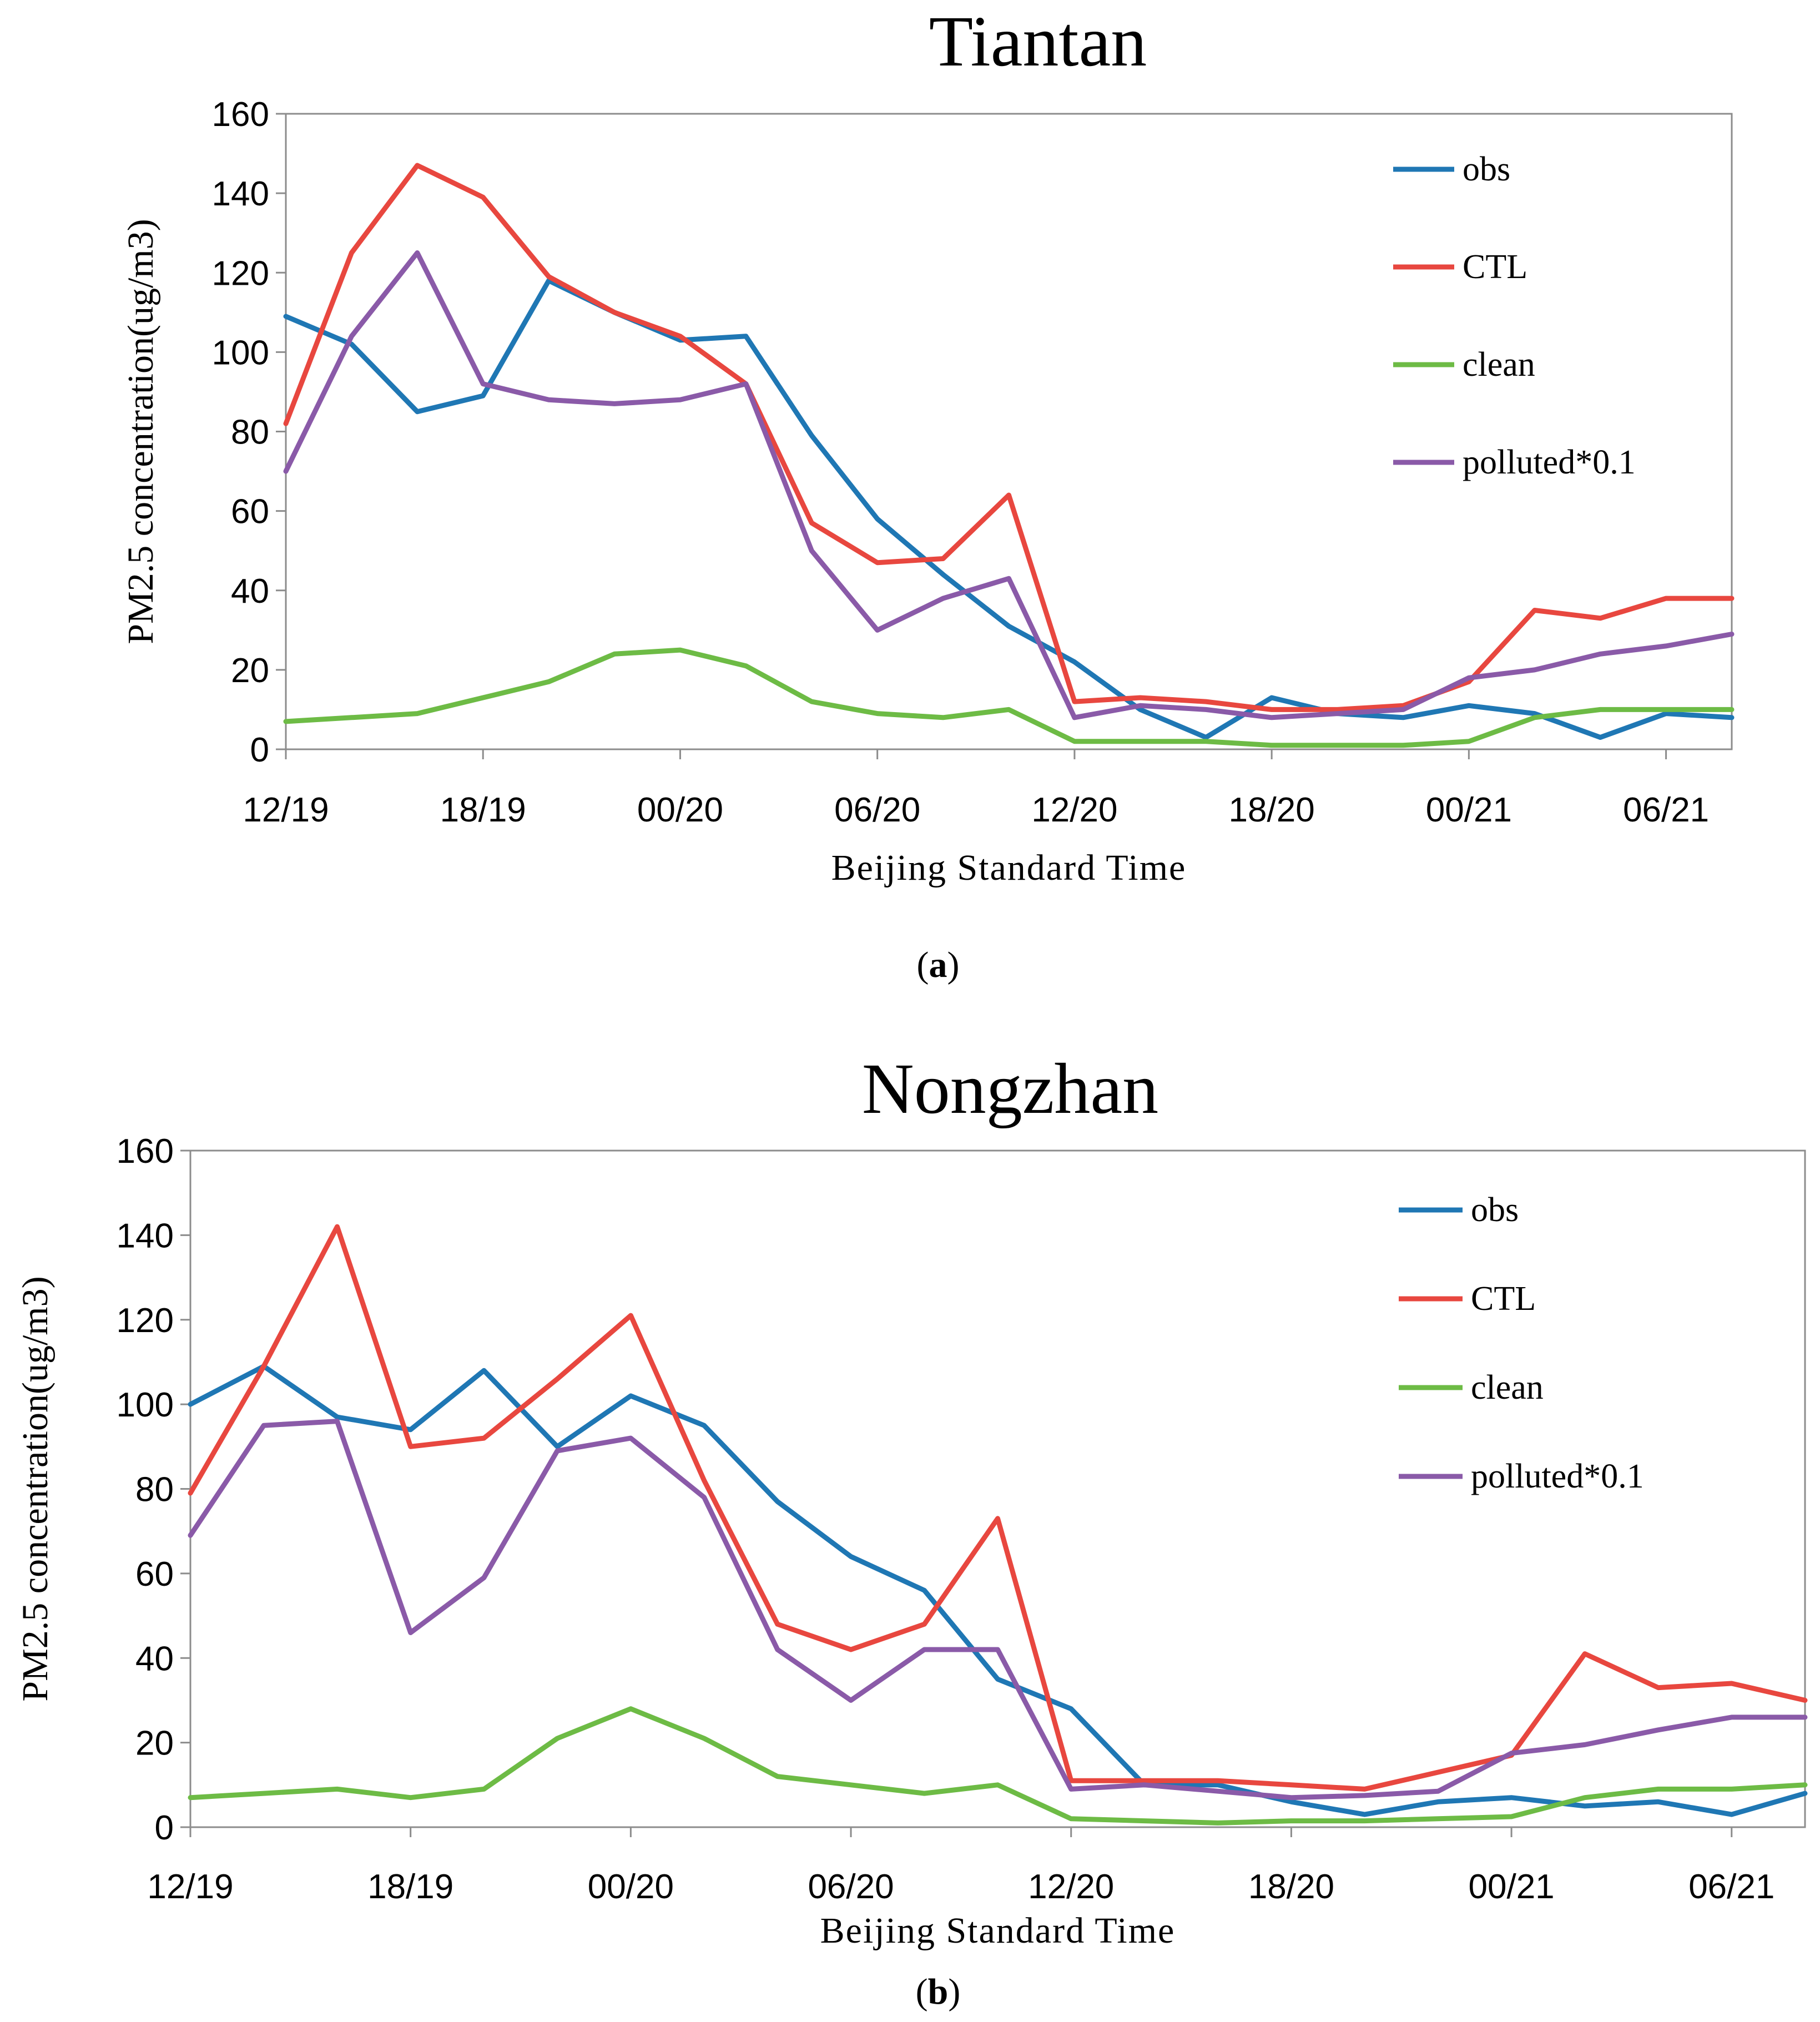 The width and height of the screenshot is (1820, 2022). I want to click on chart-title: Tiantan, so click(1038, 42).